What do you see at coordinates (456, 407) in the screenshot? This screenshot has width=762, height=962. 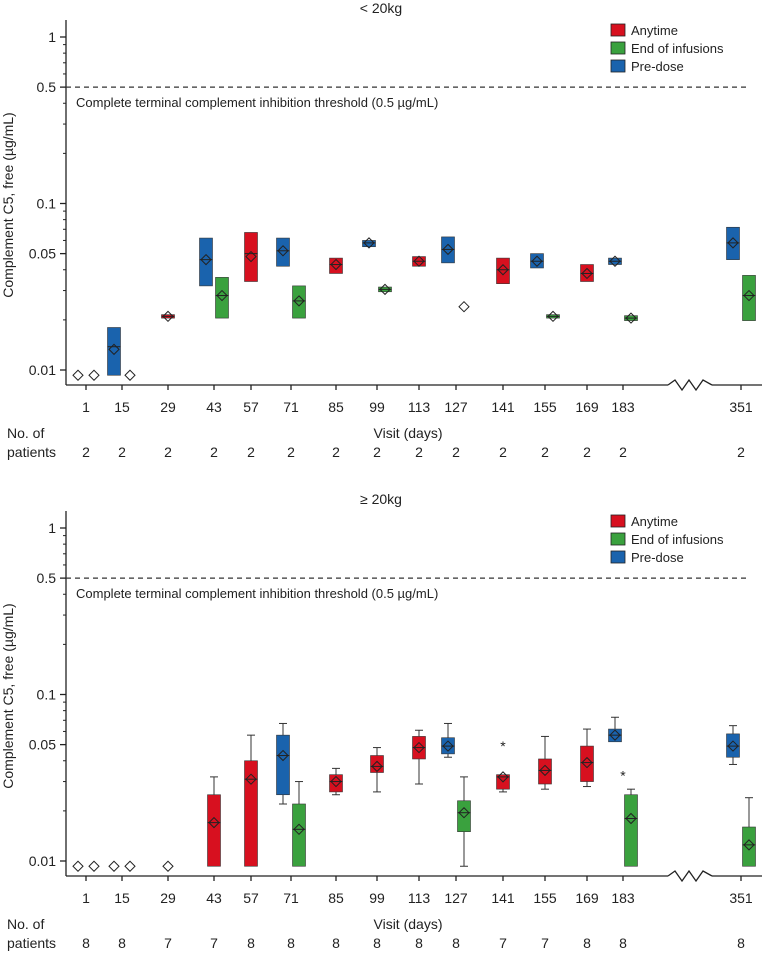 I see `x-tick-label: 127` at bounding box center [456, 407].